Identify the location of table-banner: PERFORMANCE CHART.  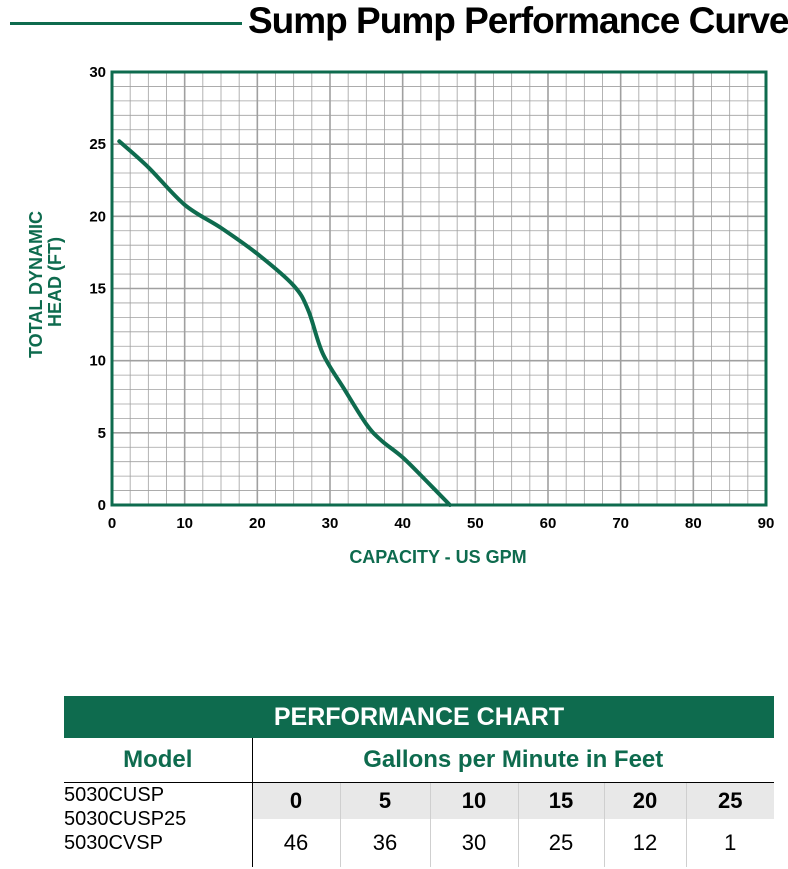
(419, 717).